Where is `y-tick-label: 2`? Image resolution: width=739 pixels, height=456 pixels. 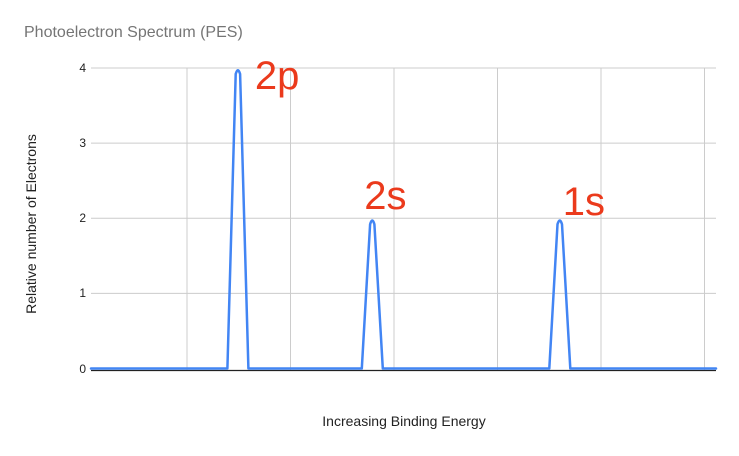
y-tick-label: 2 is located at coordinates (82, 218).